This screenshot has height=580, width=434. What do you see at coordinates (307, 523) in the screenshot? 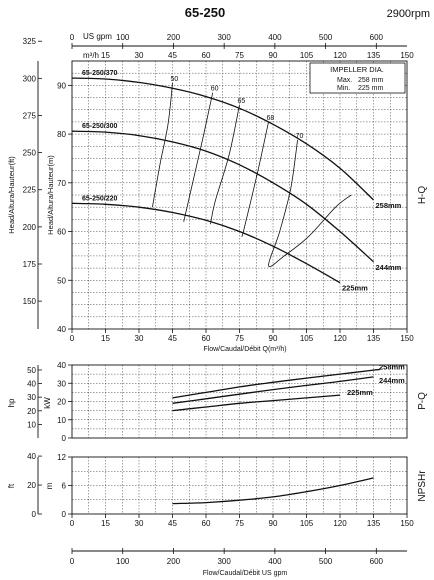
I see `npsh-flow-tick-label: 105` at bounding box center [307, 523].